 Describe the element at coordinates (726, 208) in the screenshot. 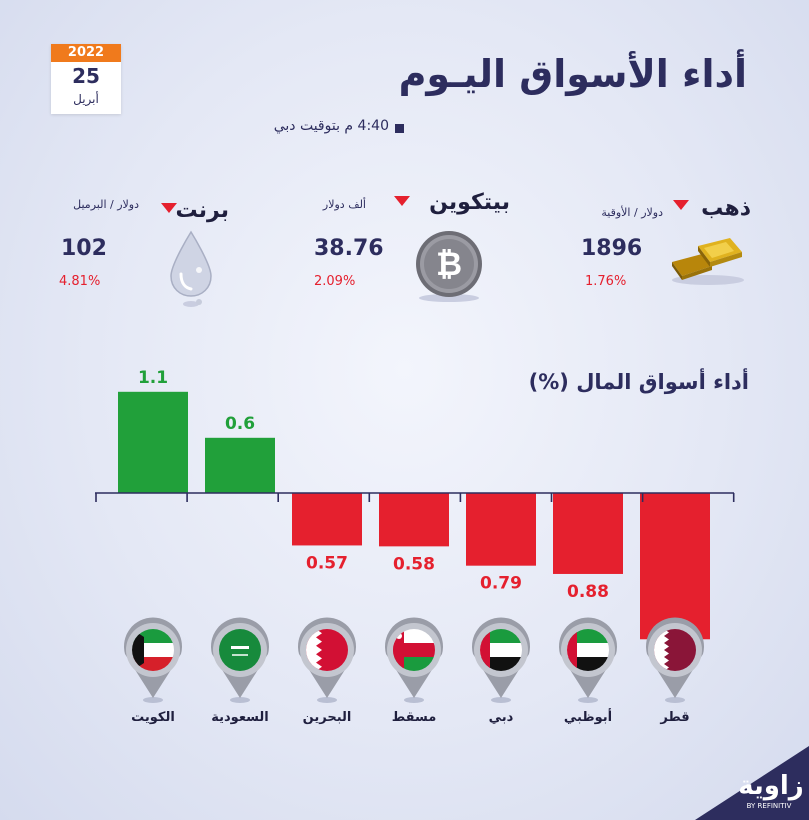

I see `gold-name: ذهب` at that location.